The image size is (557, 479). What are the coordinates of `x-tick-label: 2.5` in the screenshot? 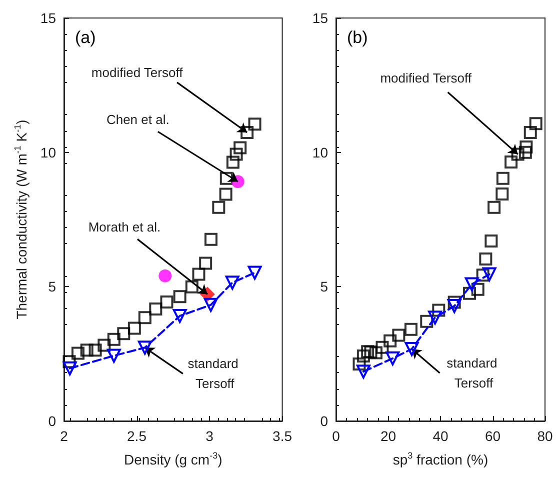 It's located at (137, 436).